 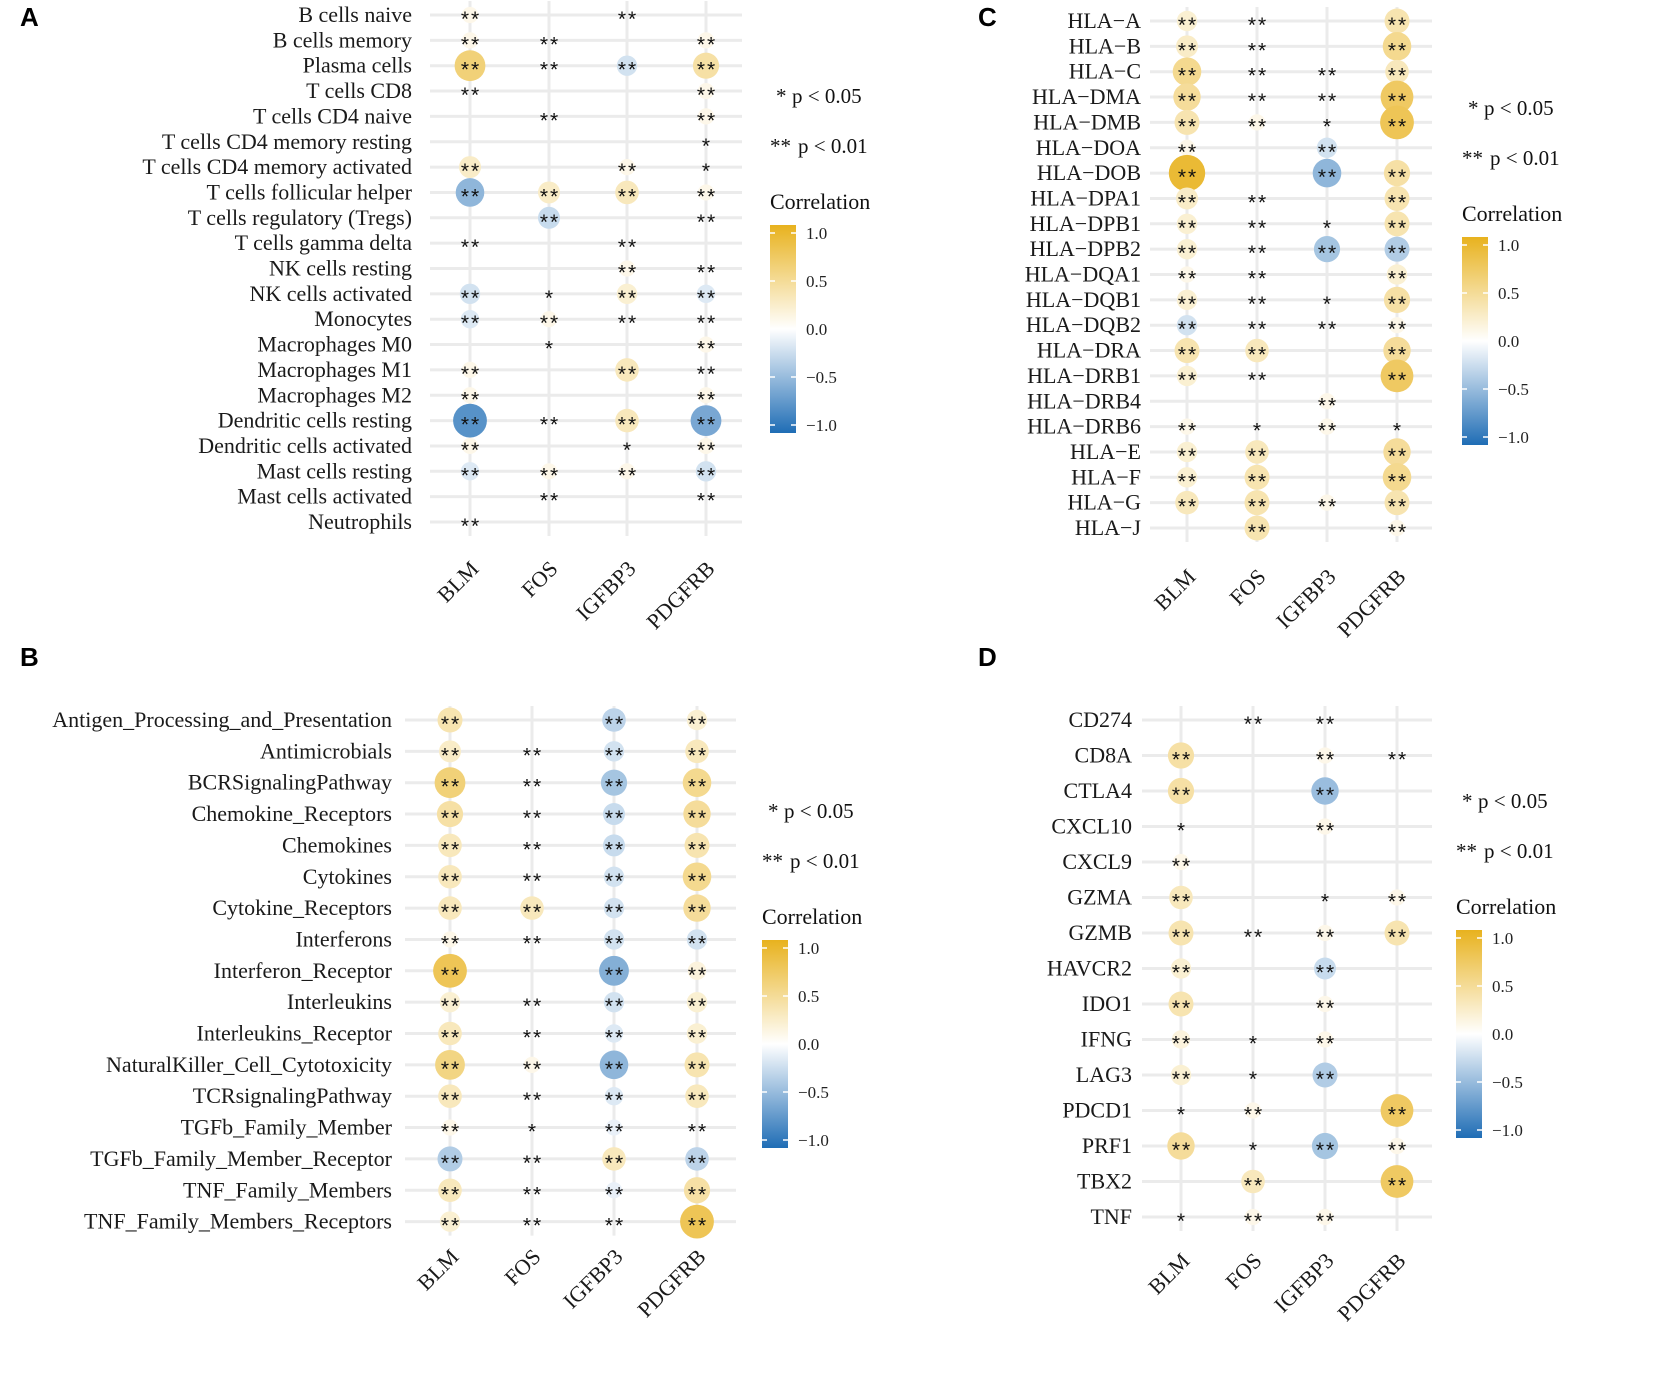 I want to click on column-label: PDGFRB, so click(x=671, y=1283).